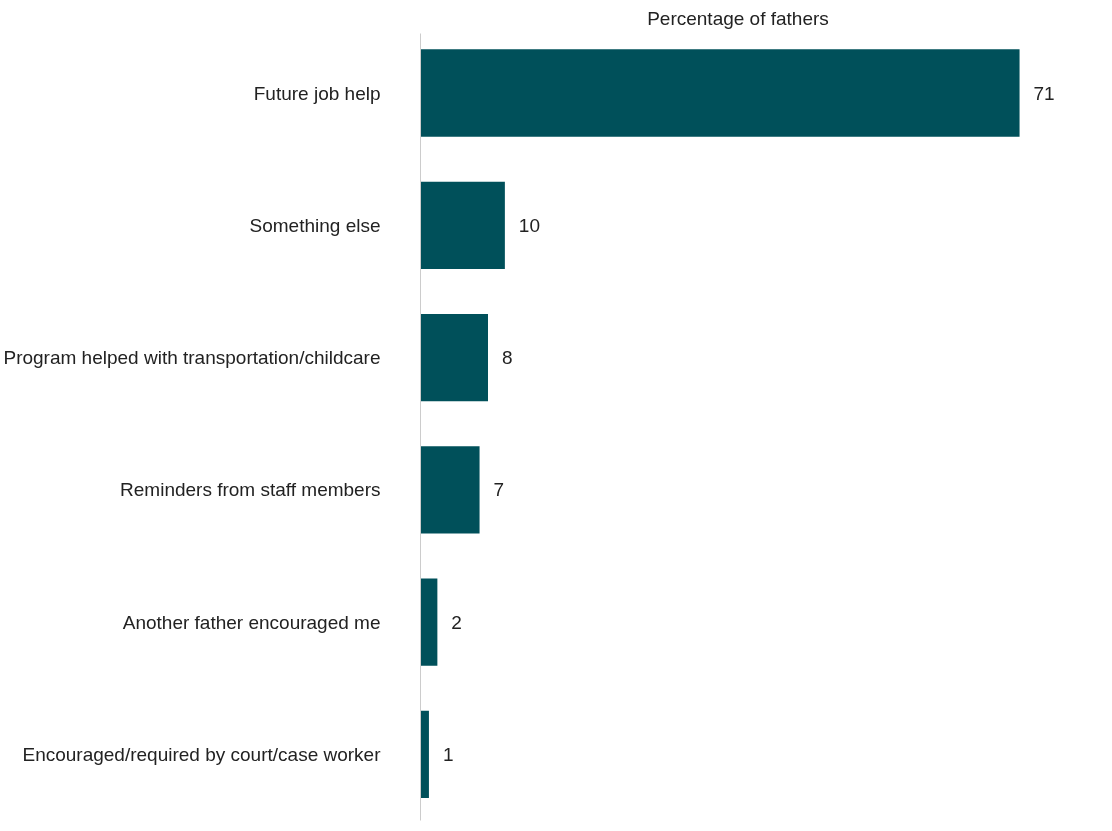 The image size is (1112, 831). Describe the element at coordinates (448, 754) in the screenshot. I see `data-label: 1` at that location.